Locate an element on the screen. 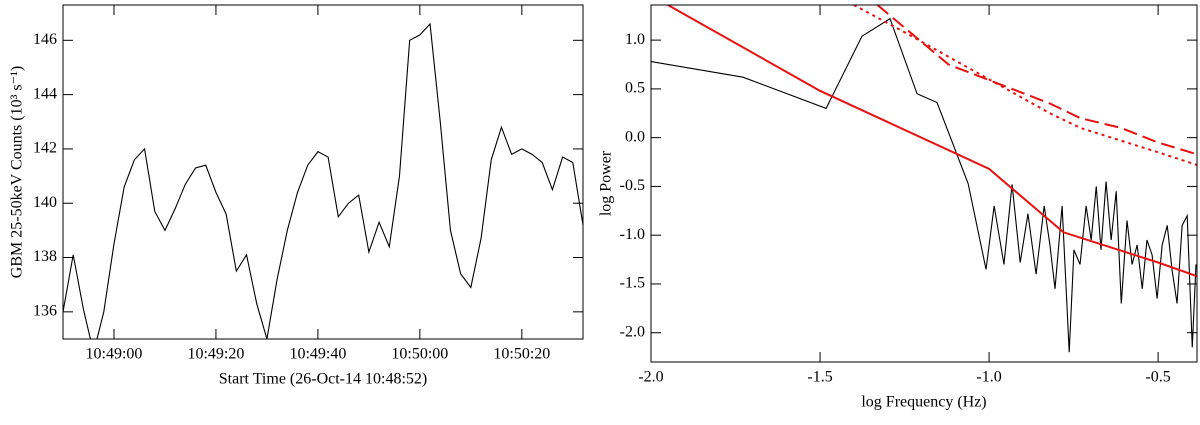 This screenshot has width=1200, height=425. x-tick-label: 10:49:40 is located at coordinates (317, 354).